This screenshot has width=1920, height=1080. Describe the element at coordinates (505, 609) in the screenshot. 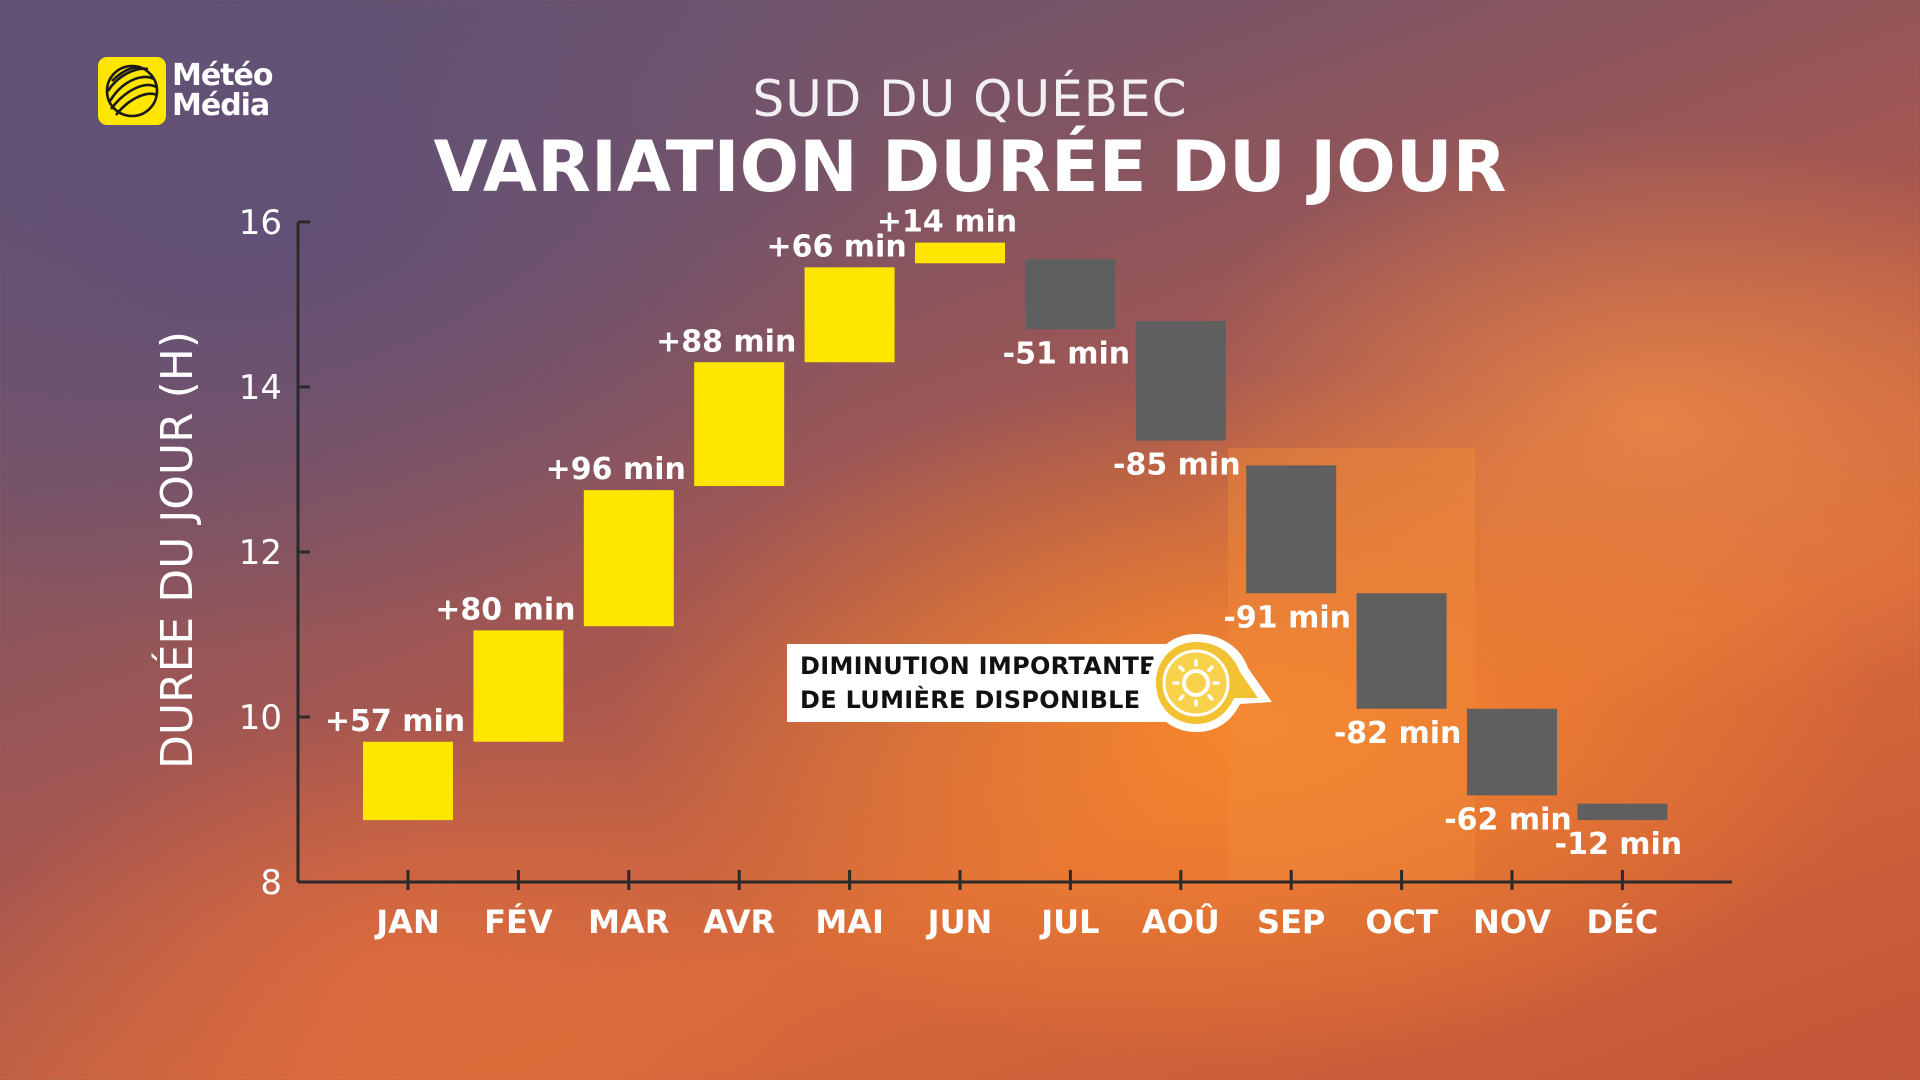

I see `bar-value-label: +80 min` at that location.